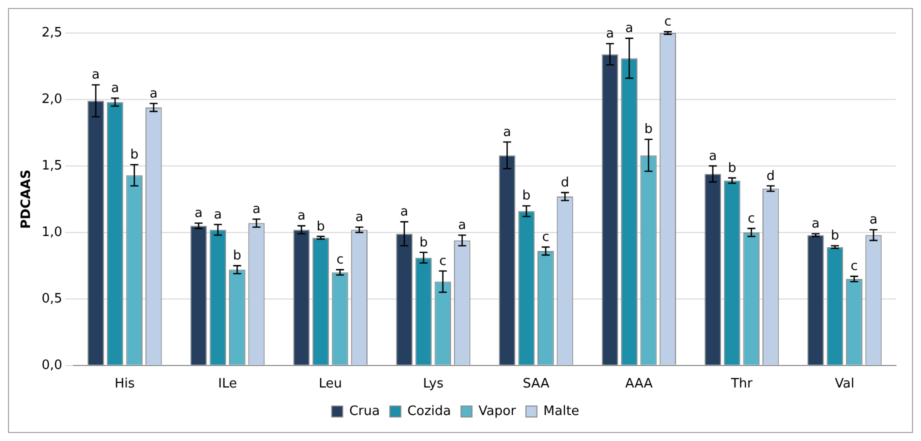  What do you see at coordinates (52, 298) in the screenshot?
I see `y-tick-label: 0,5` at bounding box center [52, 298].